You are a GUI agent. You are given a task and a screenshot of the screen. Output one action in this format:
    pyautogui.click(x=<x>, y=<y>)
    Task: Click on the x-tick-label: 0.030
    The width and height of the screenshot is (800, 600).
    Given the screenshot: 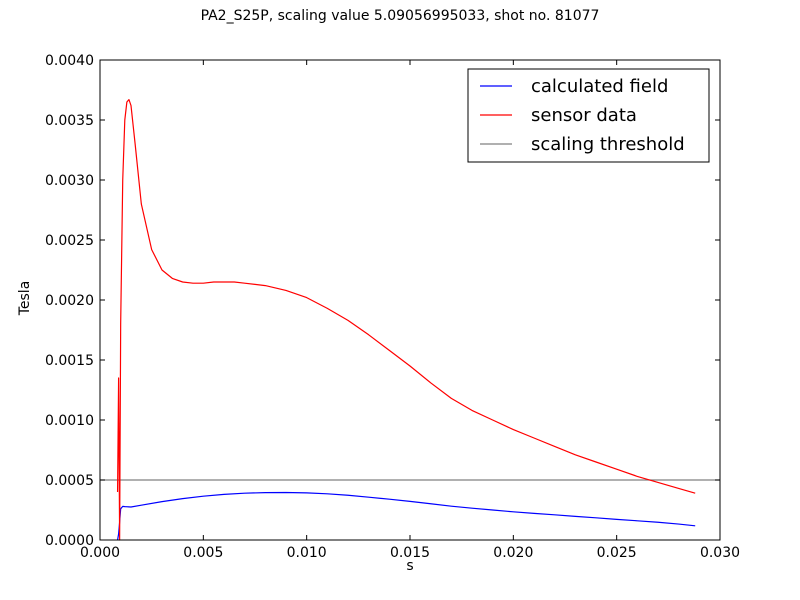 What is the action you would take?
    pyautogui.click(x=720, y=553)
    